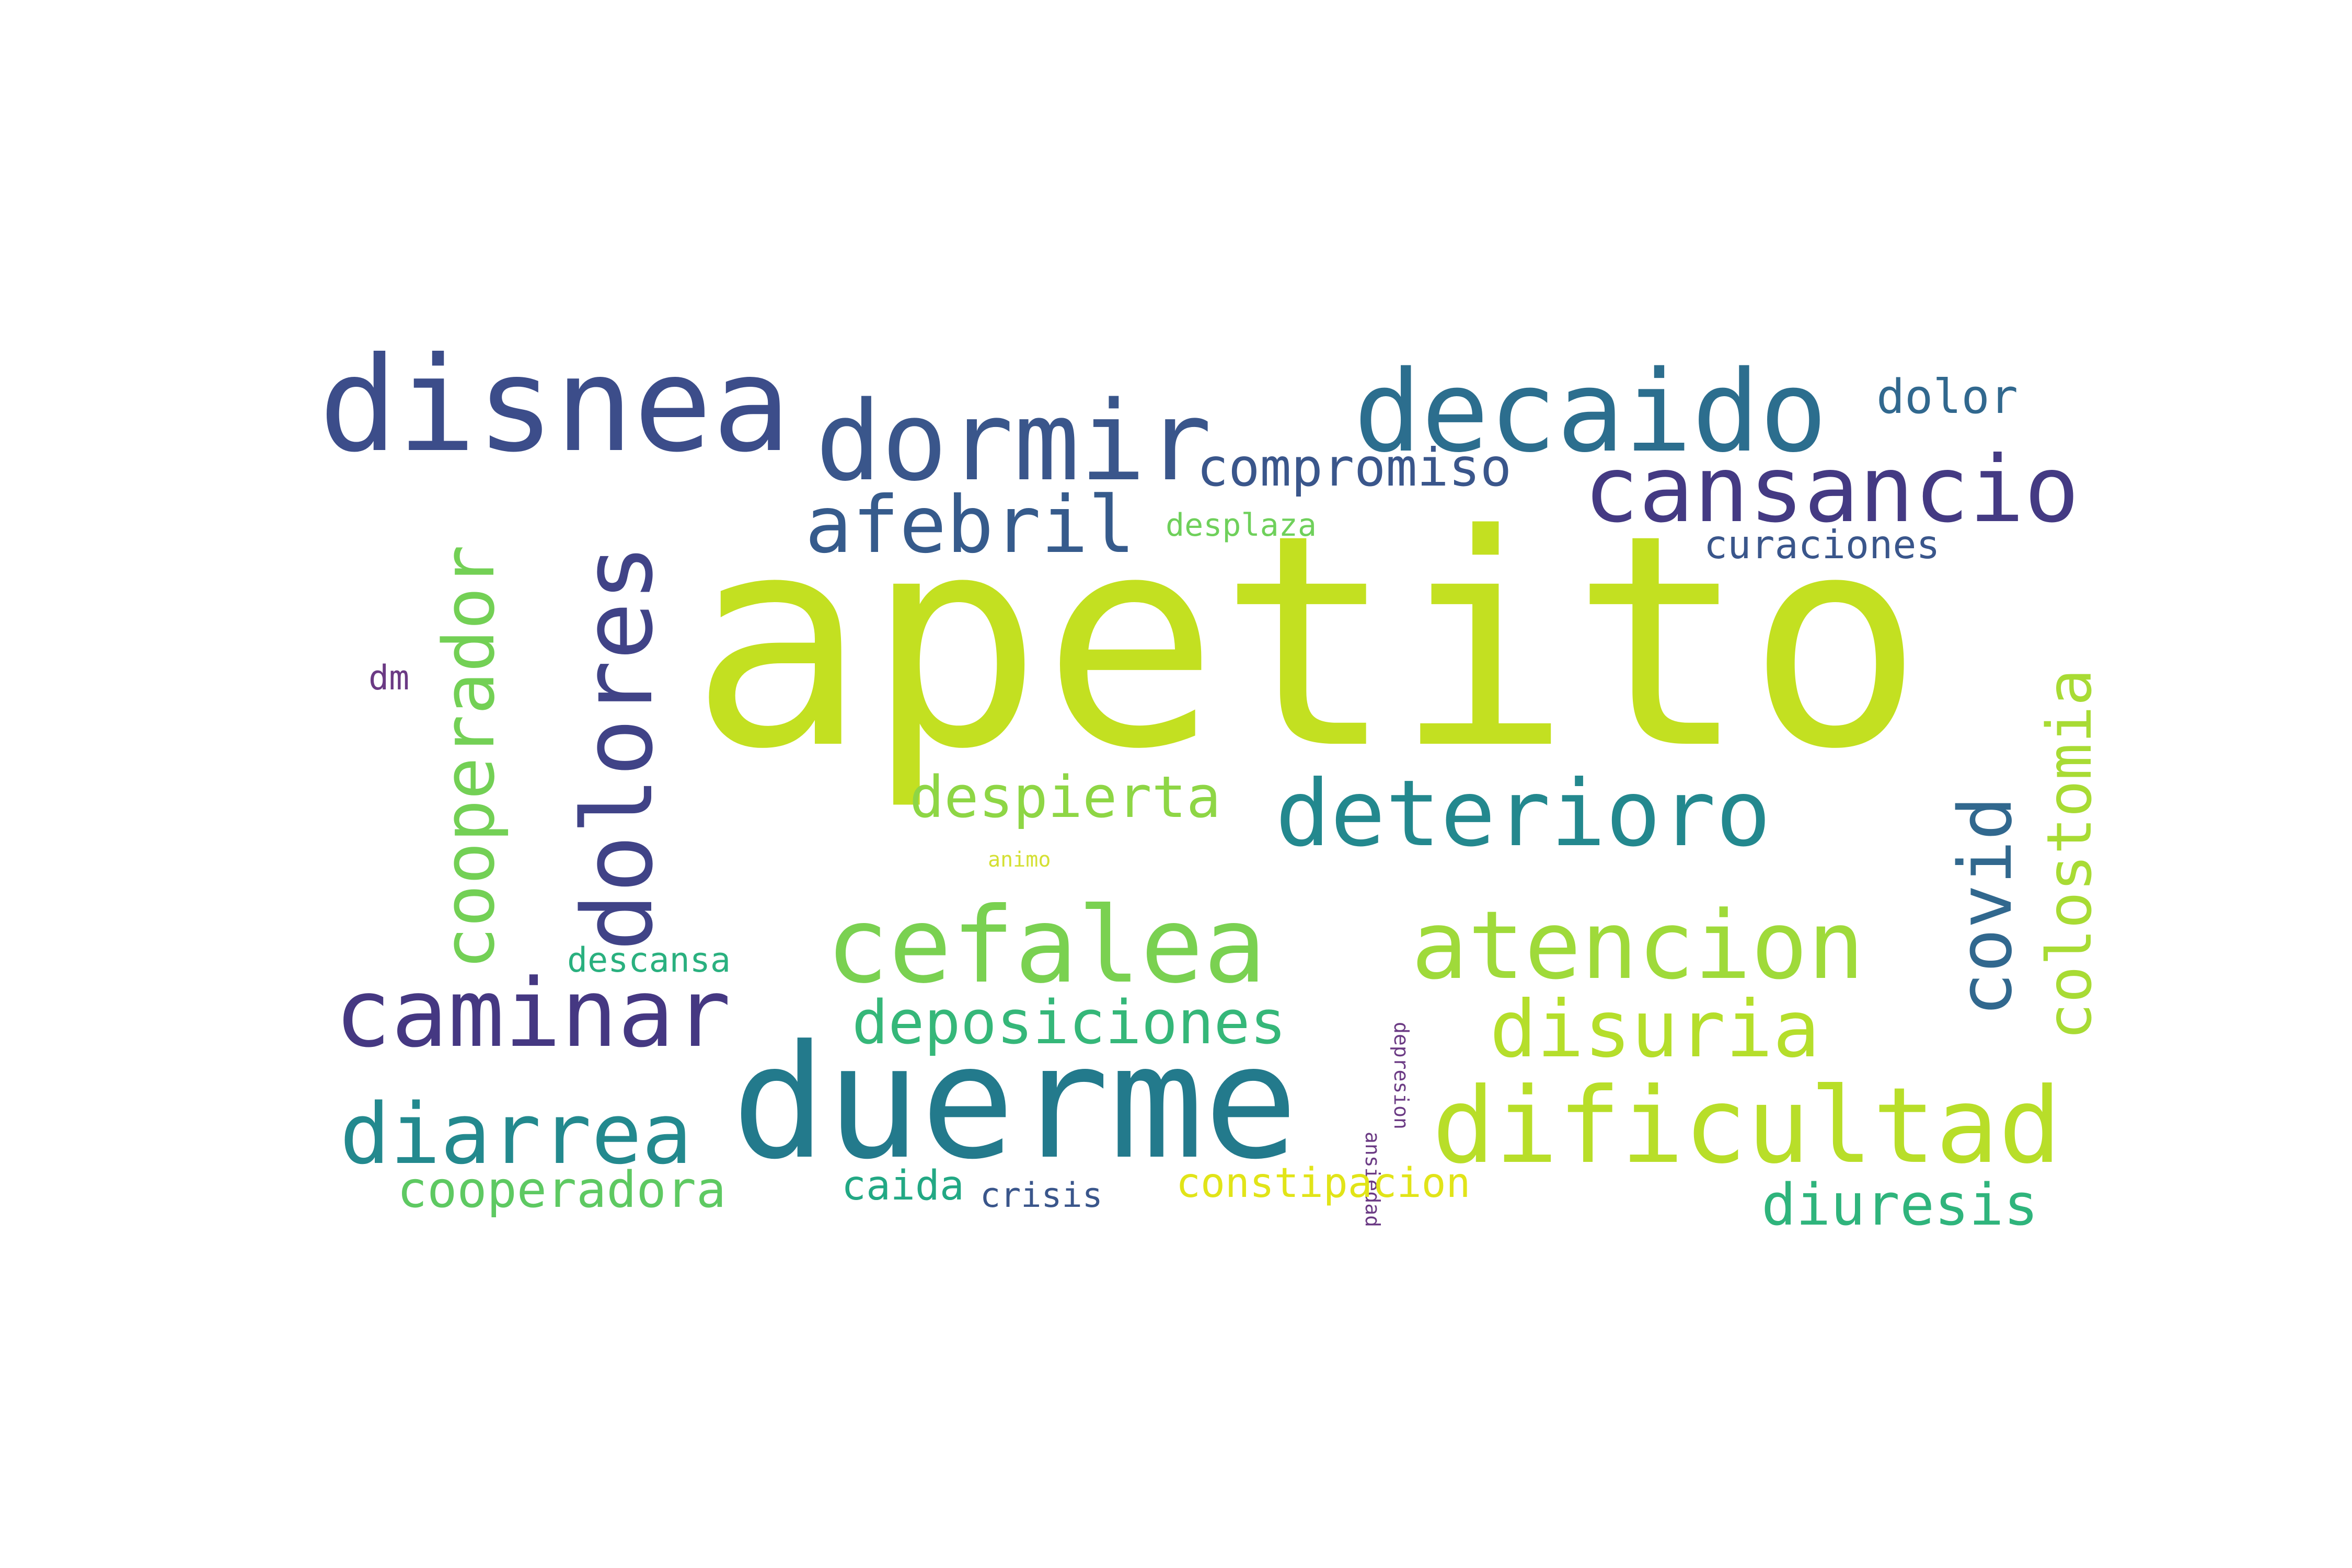  Describe the element at coordinates (1947, 397) in the screenshot. I see `word-dolor: dolor` at that location.